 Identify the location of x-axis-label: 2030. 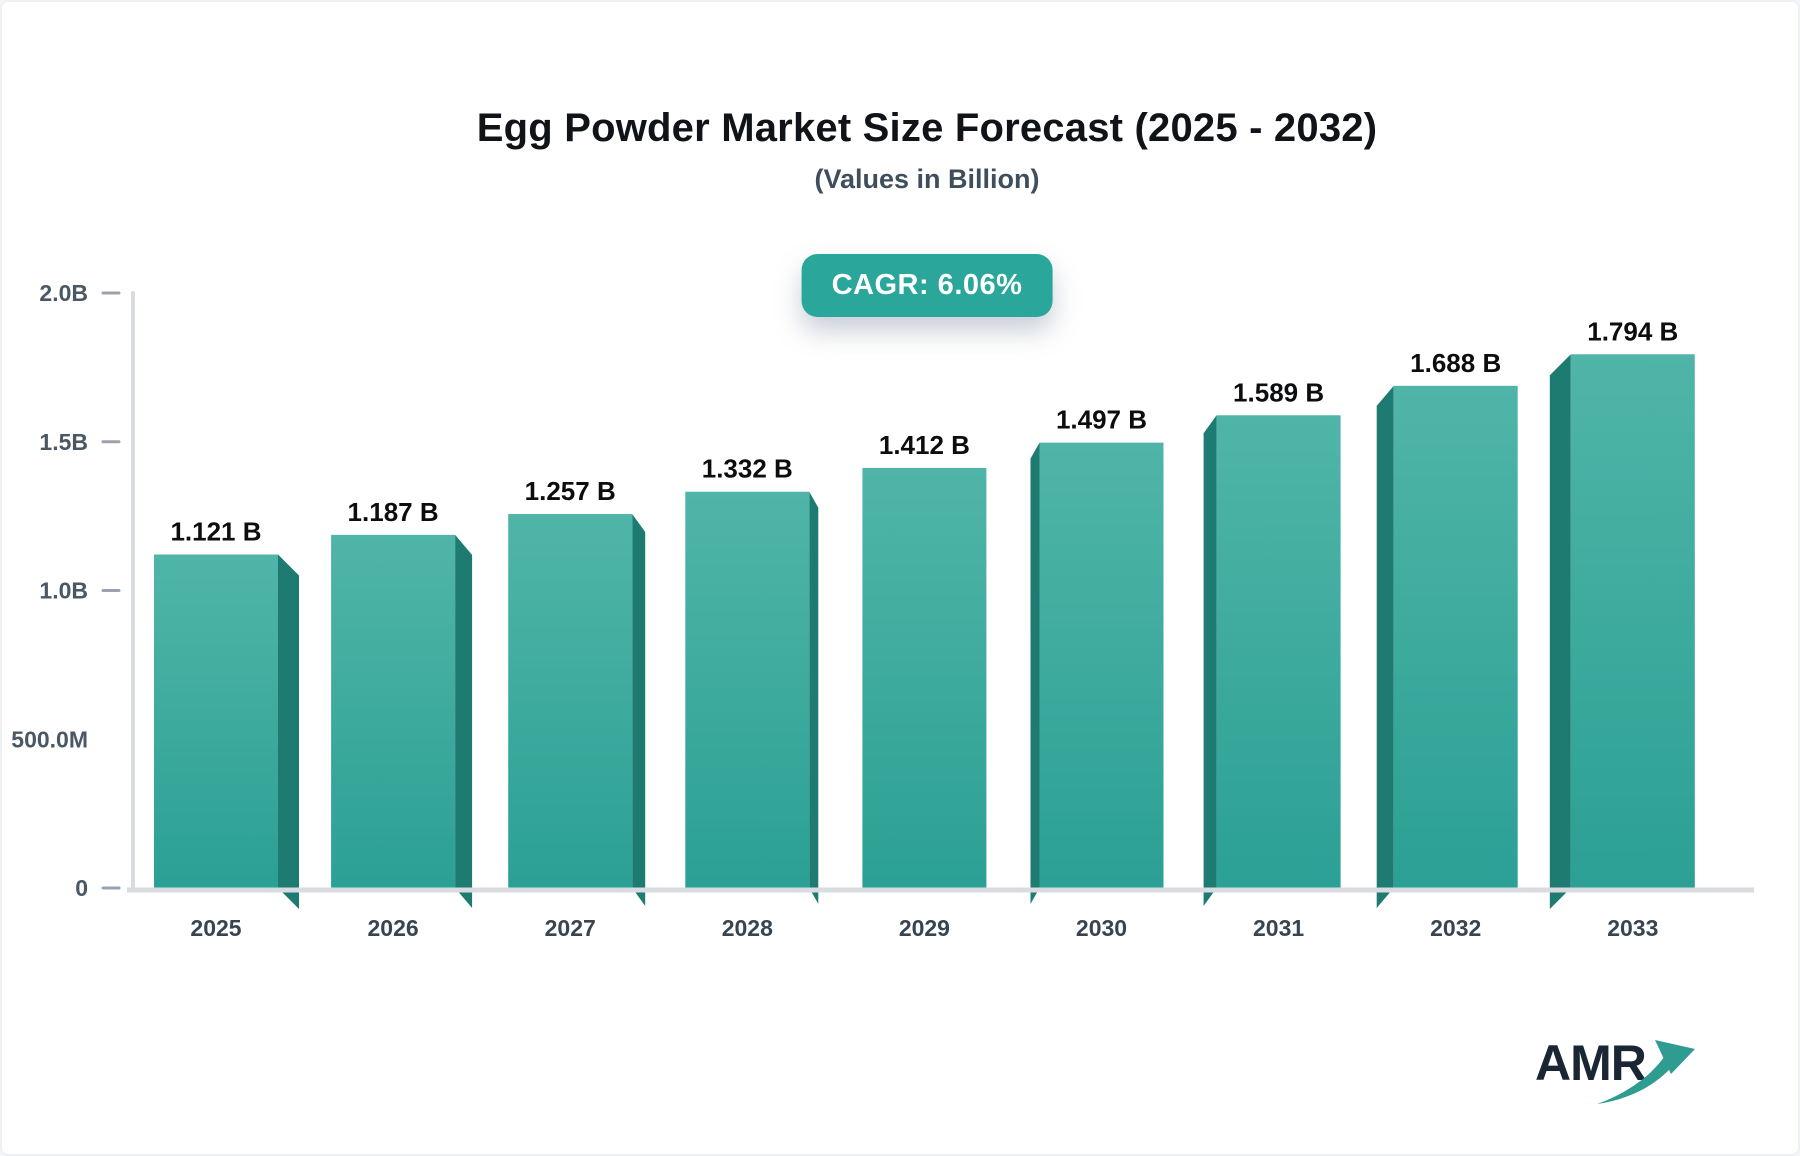
(1101, 928).